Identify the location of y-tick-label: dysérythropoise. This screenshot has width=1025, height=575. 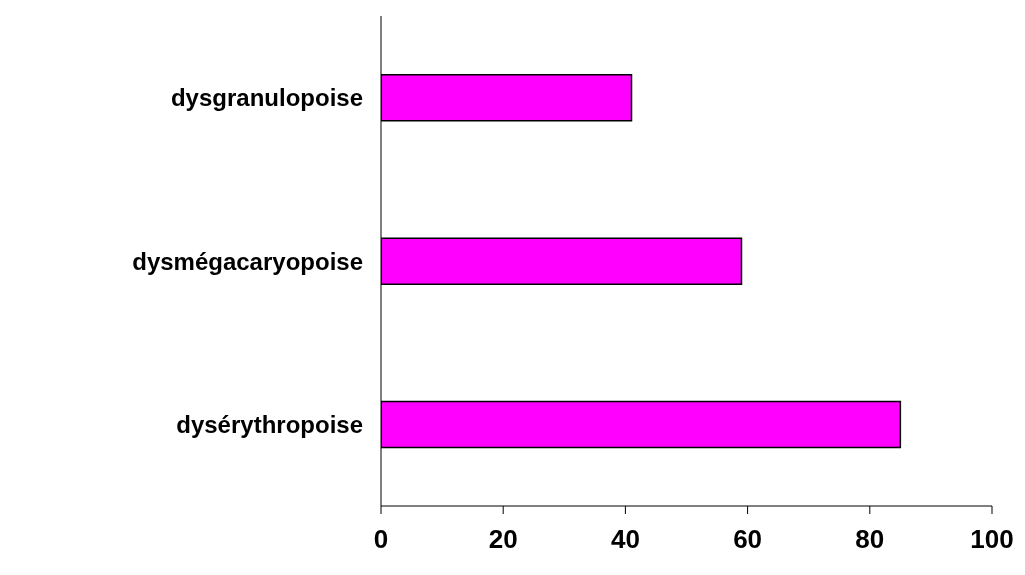
(269, 424).